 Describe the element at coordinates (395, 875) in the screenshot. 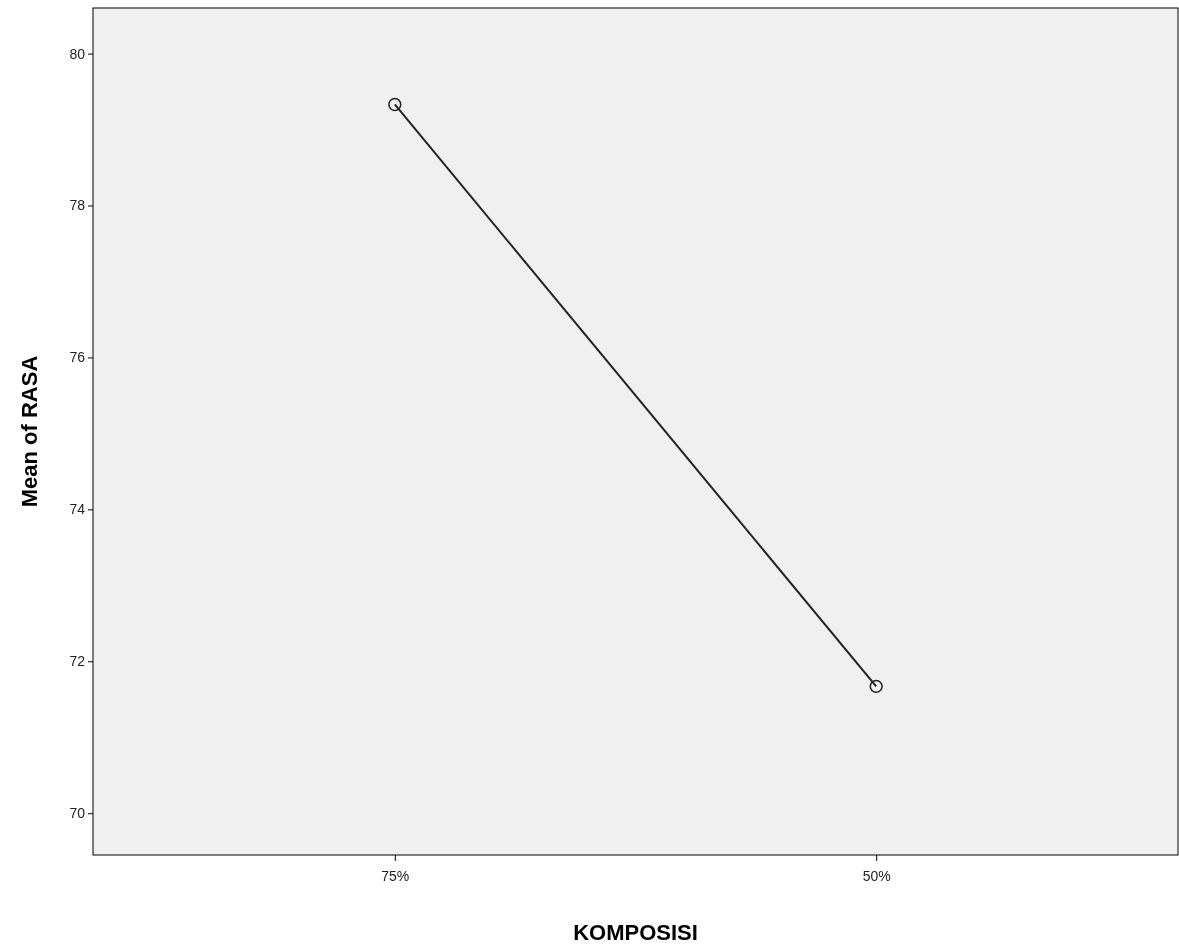

I see `x-tick-label: 75%` at that location.